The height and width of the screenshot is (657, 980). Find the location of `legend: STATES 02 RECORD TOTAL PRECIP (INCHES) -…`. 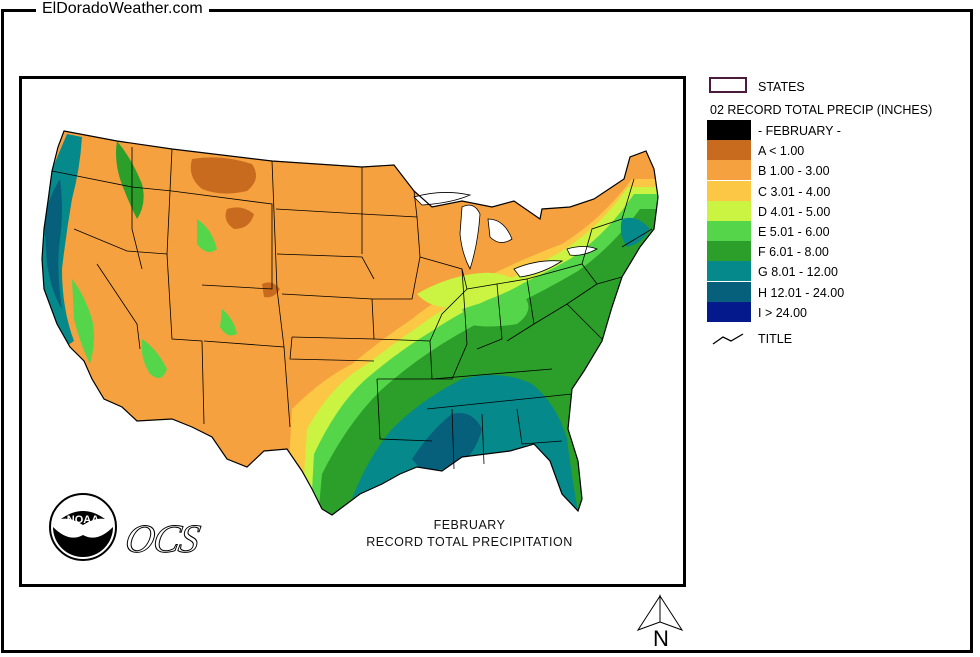

legend: STATES 02 RECORD TOTAL PRECIP (INCHES) -… is located at coordinates (837, 211).